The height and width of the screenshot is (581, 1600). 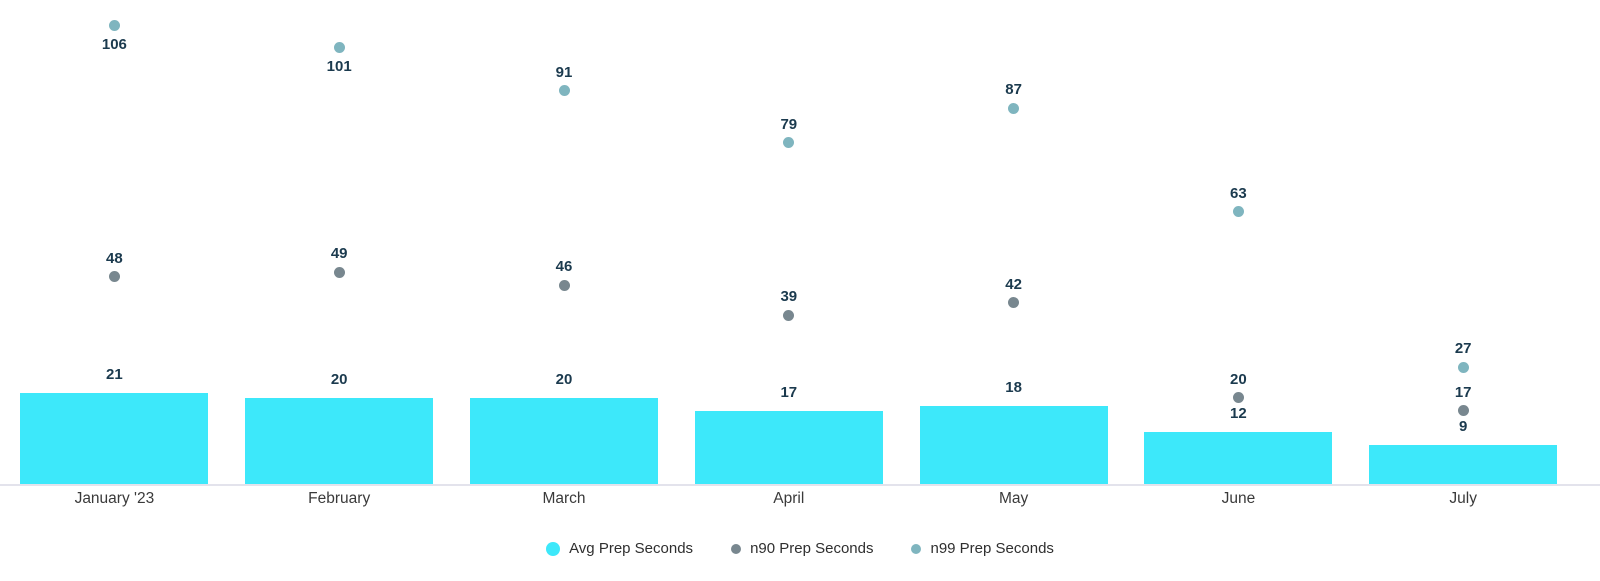 What do you see at coordinates (1238, 414) in the screenshot?
I see `value-label: 12` at bounding box center [1238, 414].